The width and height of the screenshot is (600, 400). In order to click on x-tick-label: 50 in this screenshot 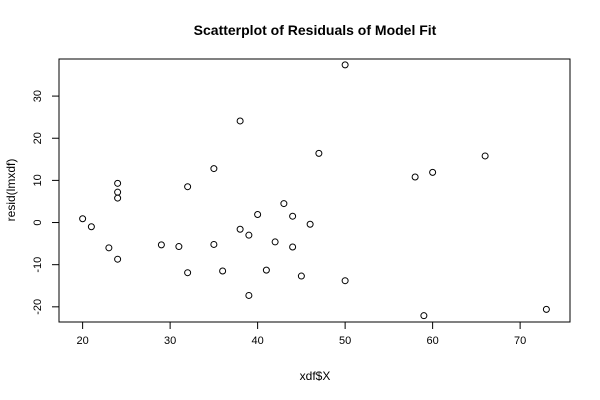, I will do `click(345, 341)`.